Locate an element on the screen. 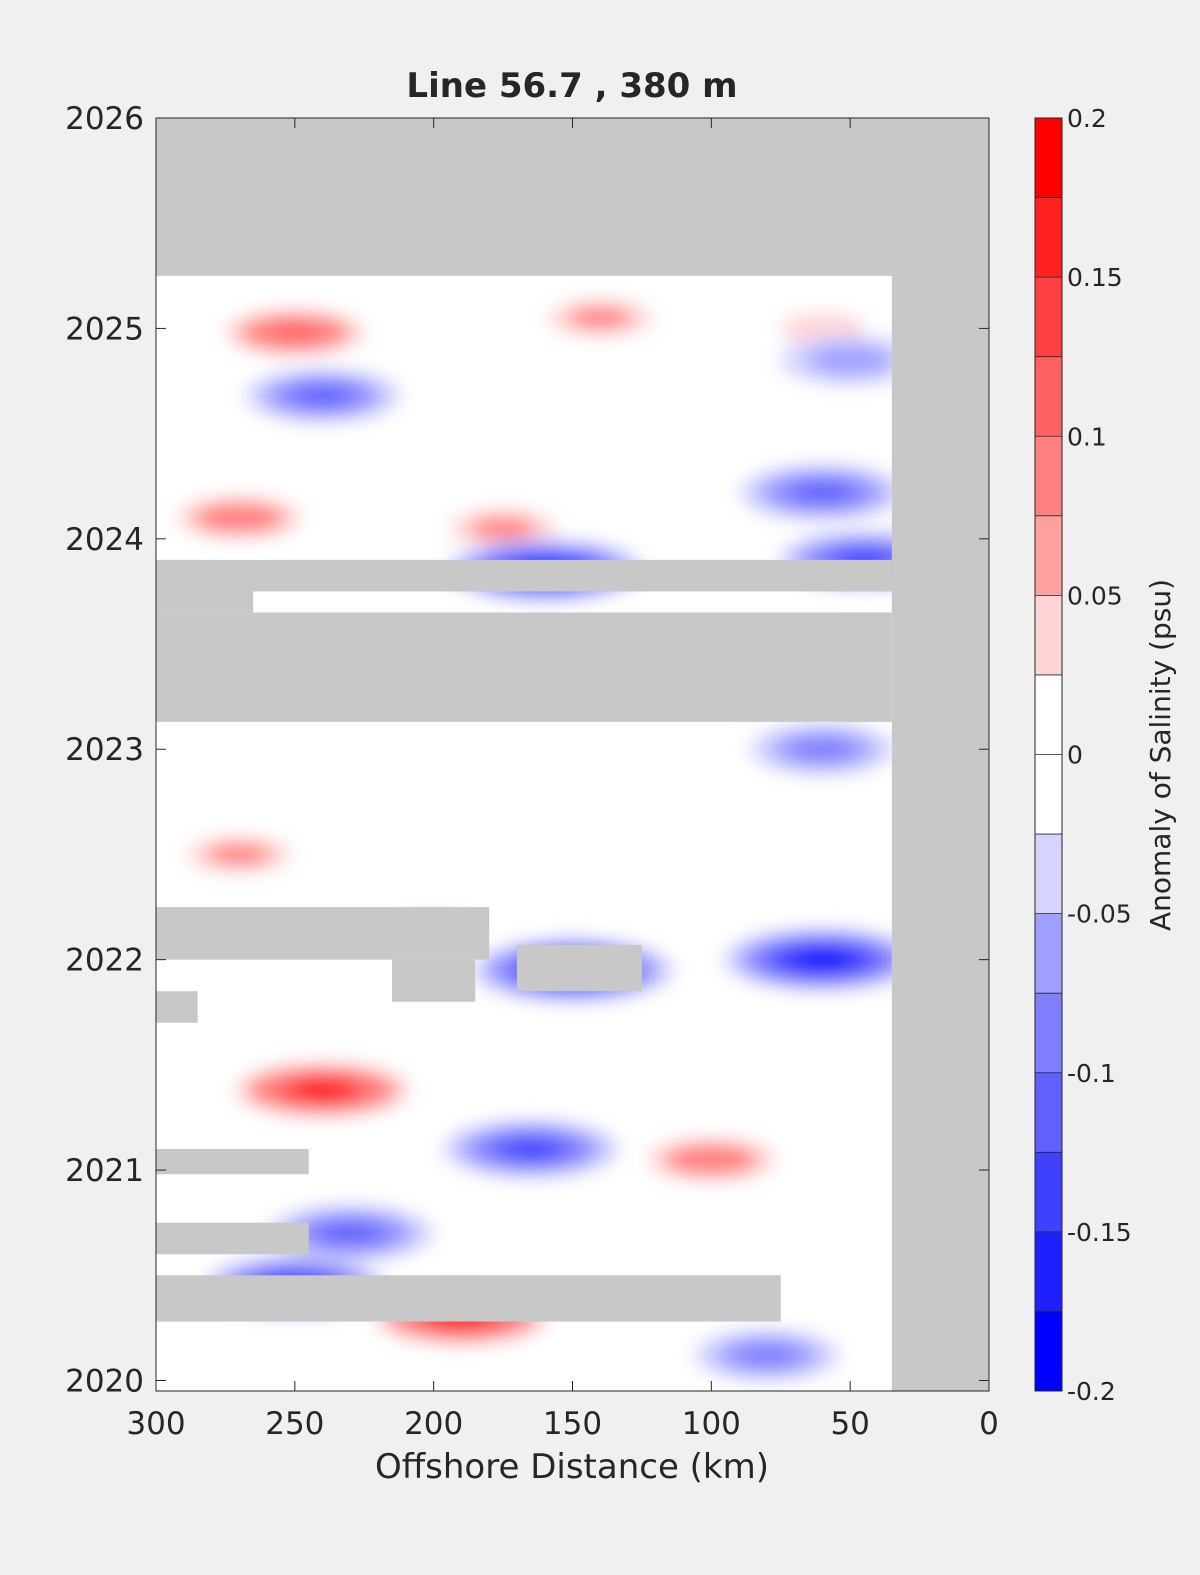 The width and height of the screenshot is (1200, 1575). colorbar: 0.2 0.15 0.1 0.05 0 -0.05 -0.1 -0.15 -0.2 is located at coordinates (1083, 755).